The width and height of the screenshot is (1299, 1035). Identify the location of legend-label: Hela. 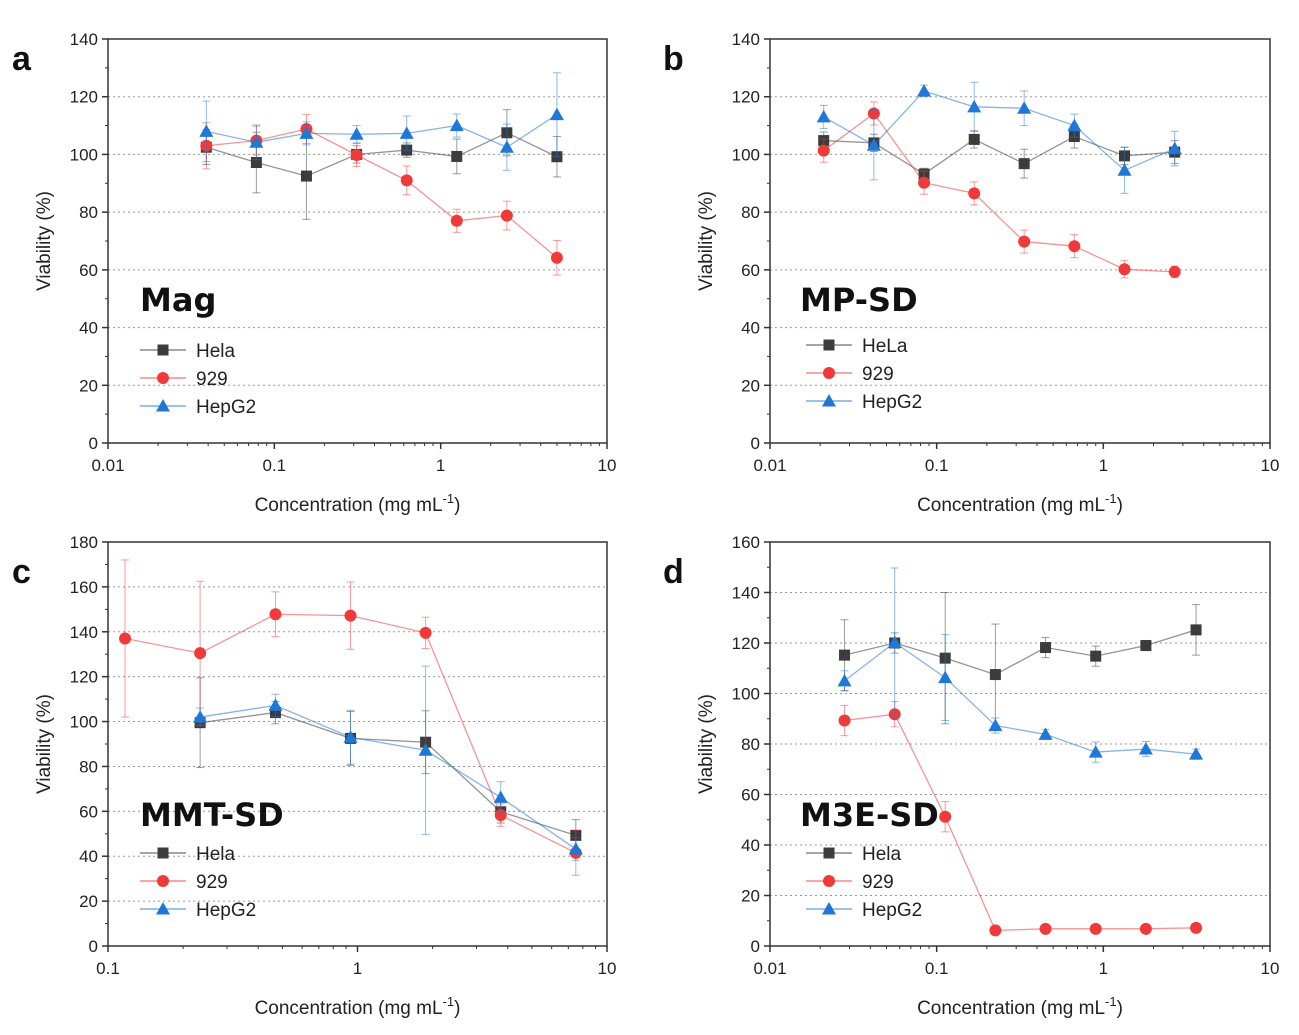
(882, 854).